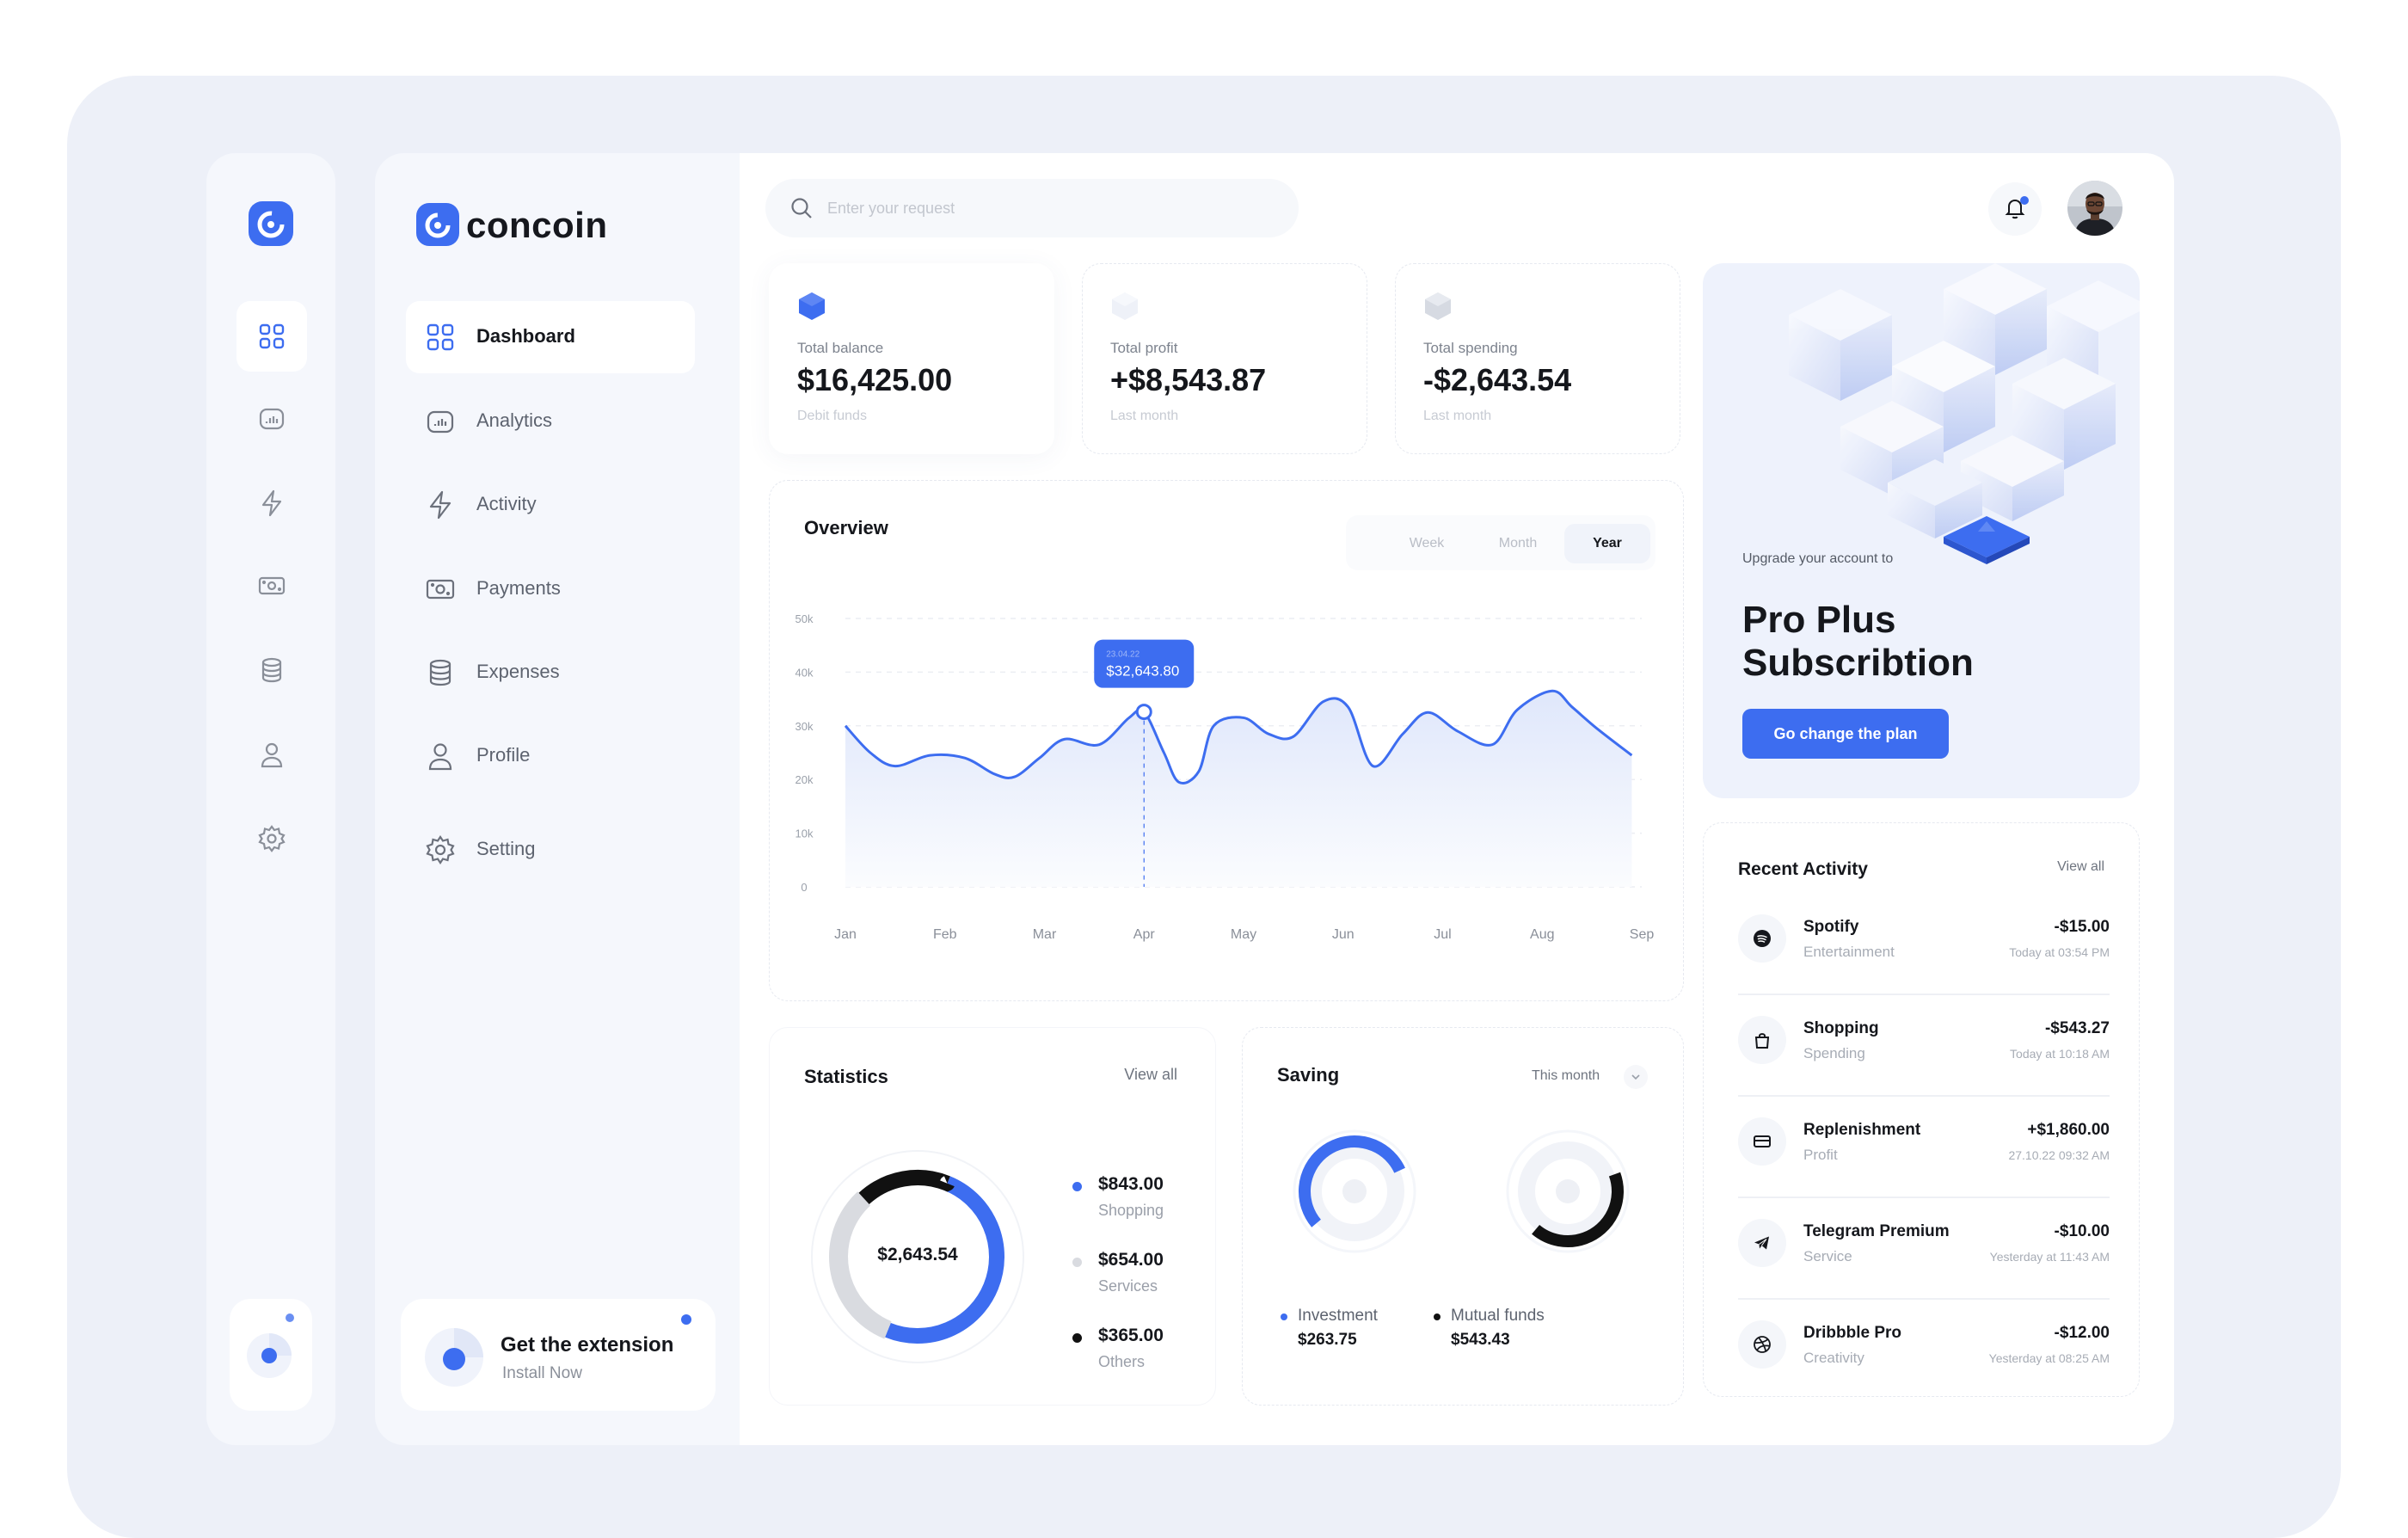  What do you see at coordinates (1762, 1041) in the screenshot?
I see `shopping-bag-icon` at bounding box center [1762, 1041].